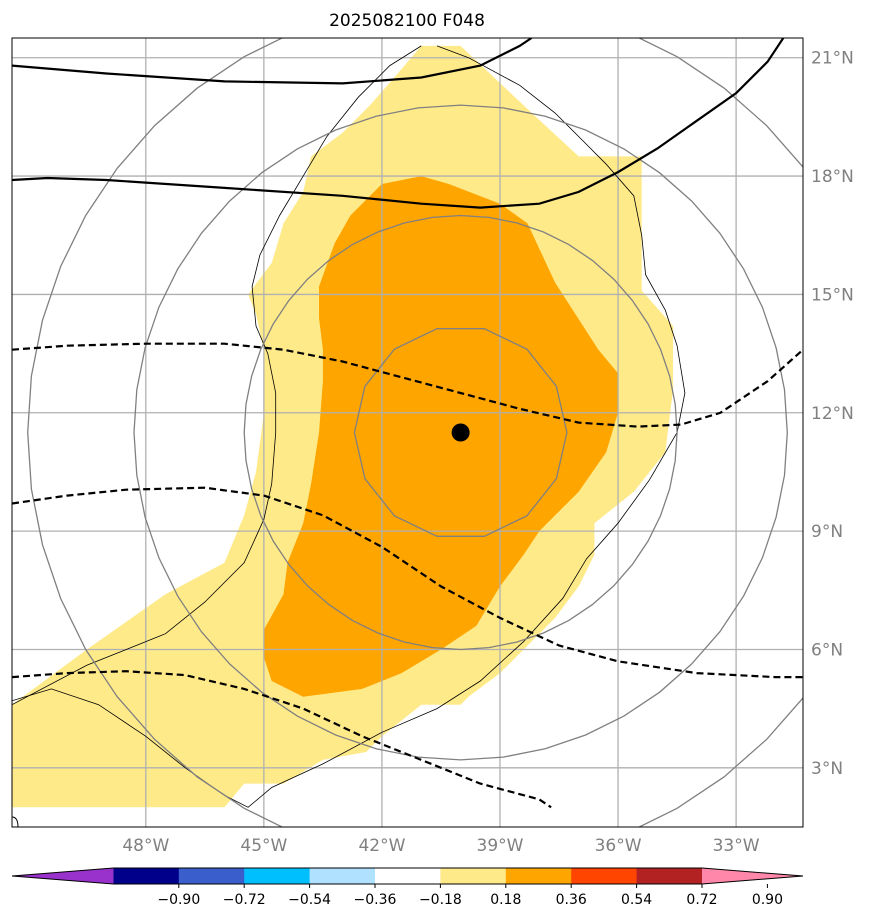 This screenshot has height=924, width=873. I want to click on latitude-ticks: 3°N 6°N 9°N 12°N 15°N 18°N 21°N, so click(832, 414).